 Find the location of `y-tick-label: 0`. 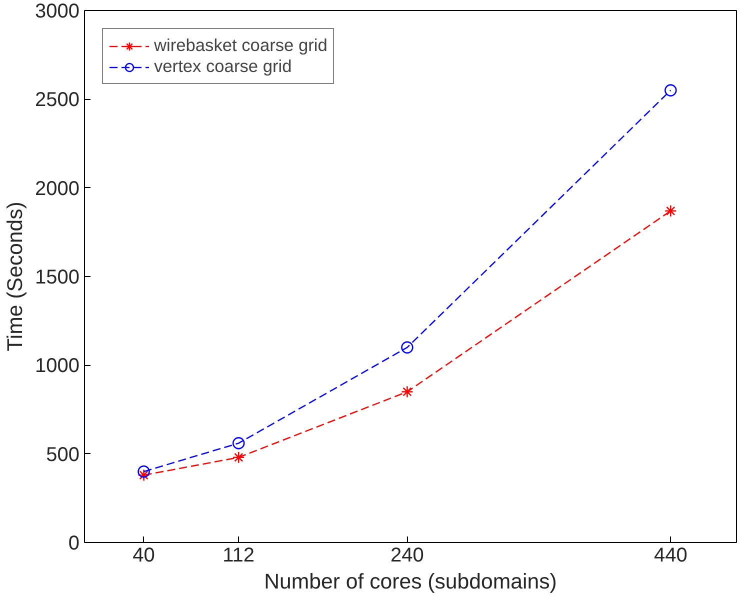

y-tick-label: 0 is located at coordinates (74, 543).